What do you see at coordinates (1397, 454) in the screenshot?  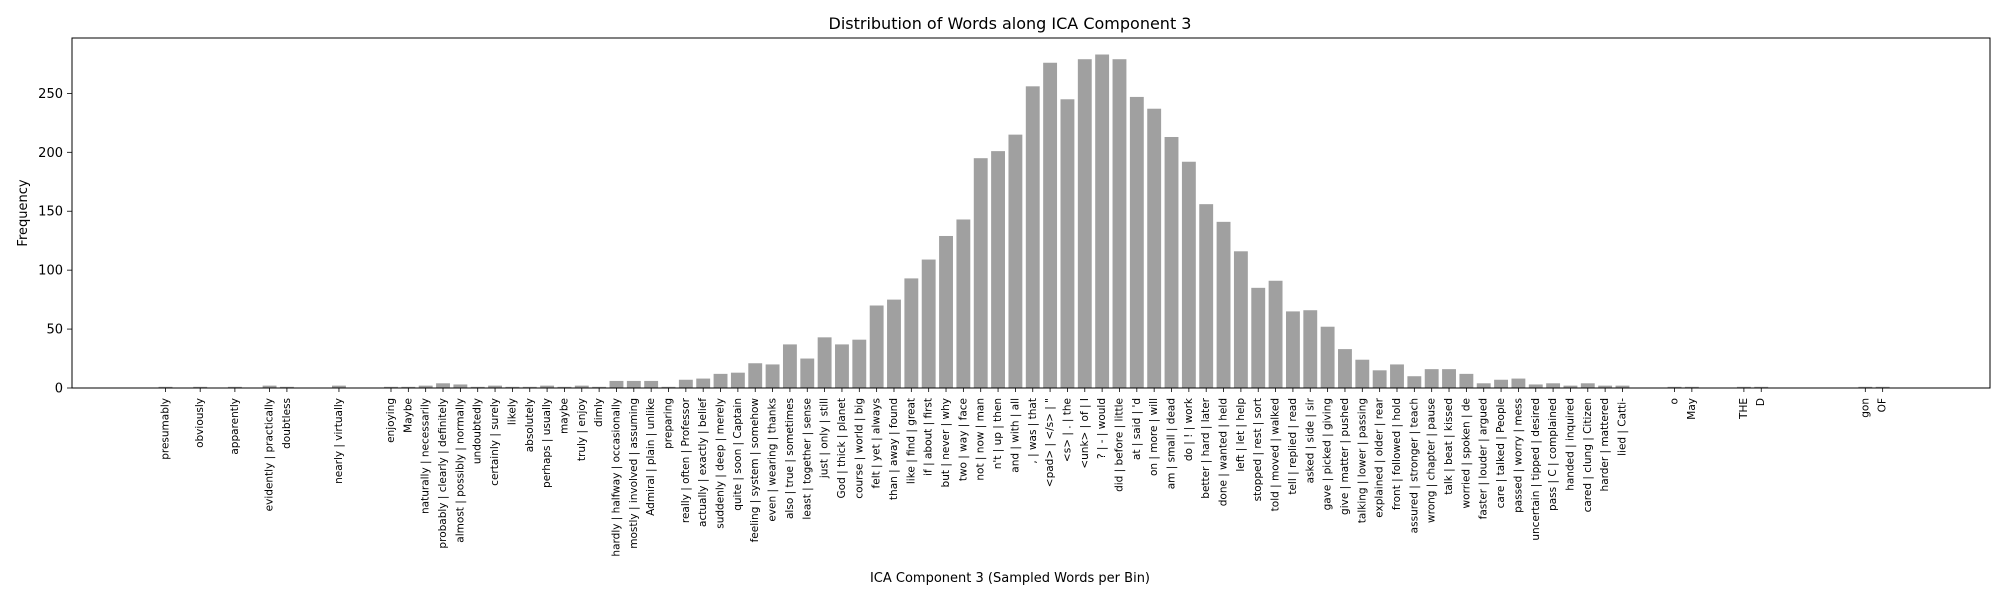 I see `x-tick-label: front | followed | hold` at bounding box center [1397, 454].